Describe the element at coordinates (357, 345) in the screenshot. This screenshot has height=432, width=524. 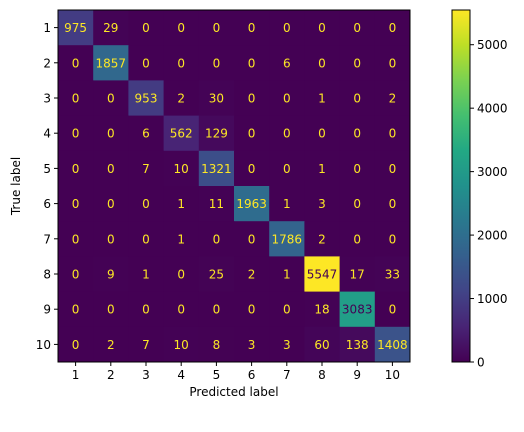
I see `cell-value: 138` at that location.